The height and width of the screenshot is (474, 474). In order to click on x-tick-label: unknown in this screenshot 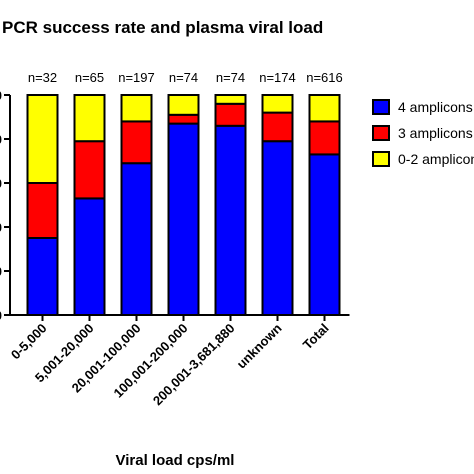, I will do `click(259, 345)`.